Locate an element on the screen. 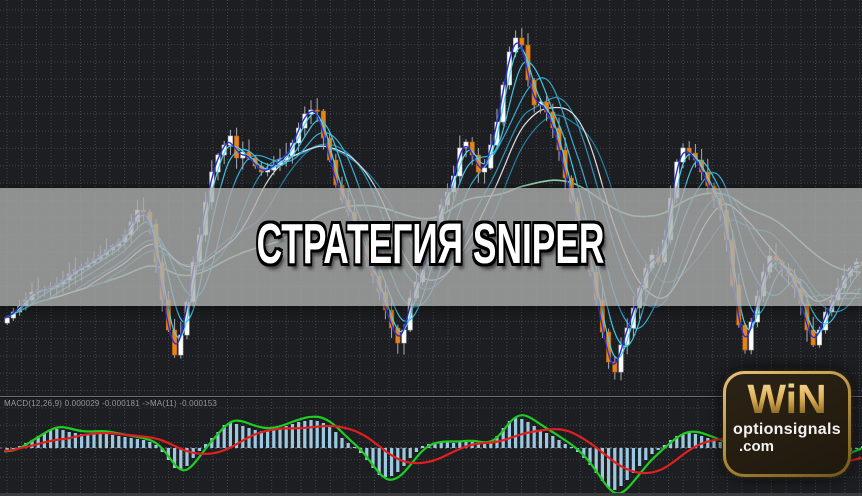 The width and height of the screenshot is (862, 496). logo-com-text: .com is located at coordinates (757, 446).